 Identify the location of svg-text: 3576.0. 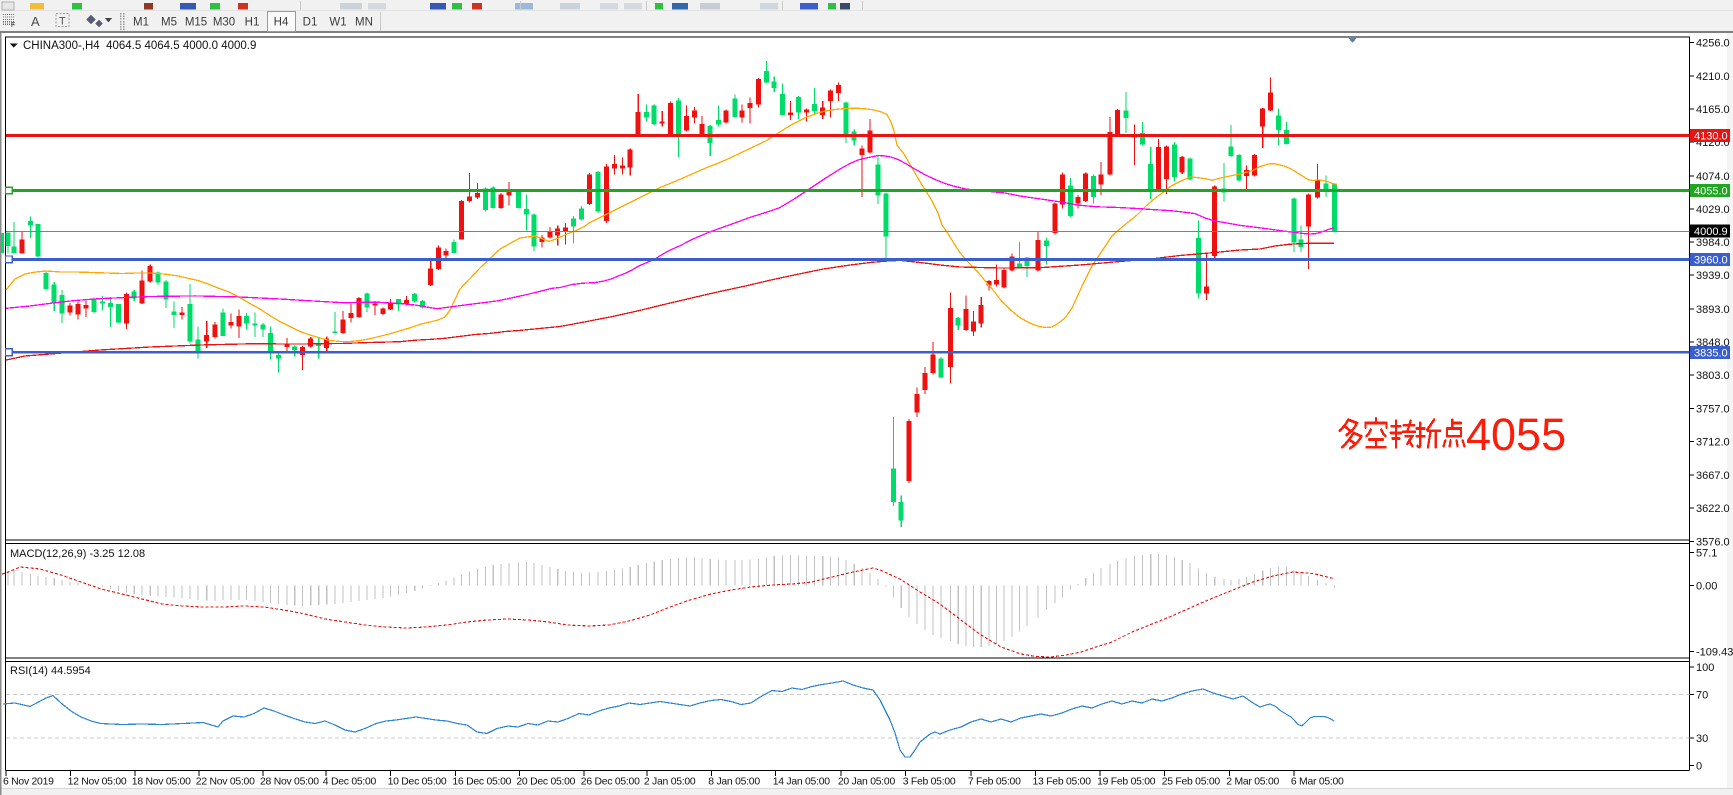
(1713, 543).